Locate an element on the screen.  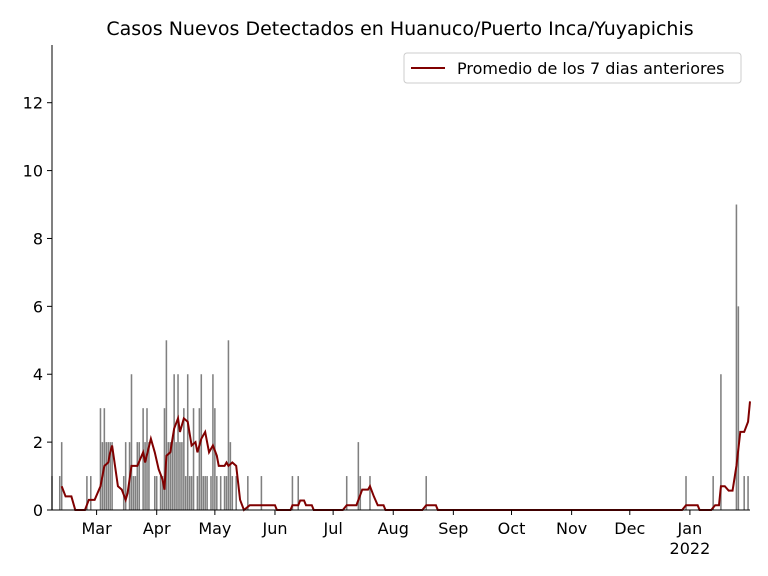
x-tick-label: May is located at coordinates (214, 528).